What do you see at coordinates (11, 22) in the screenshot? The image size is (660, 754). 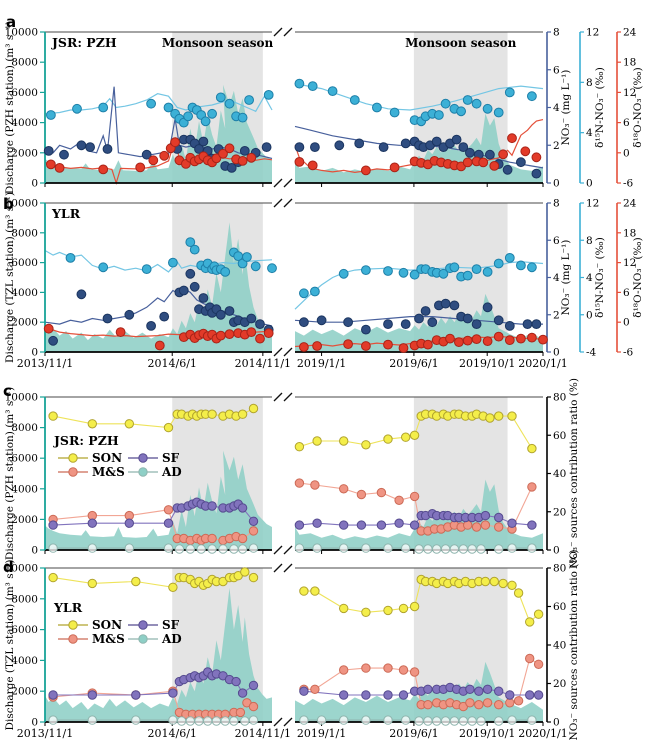 I see `panel-letter-a: a` at bounding box center [11, 22].